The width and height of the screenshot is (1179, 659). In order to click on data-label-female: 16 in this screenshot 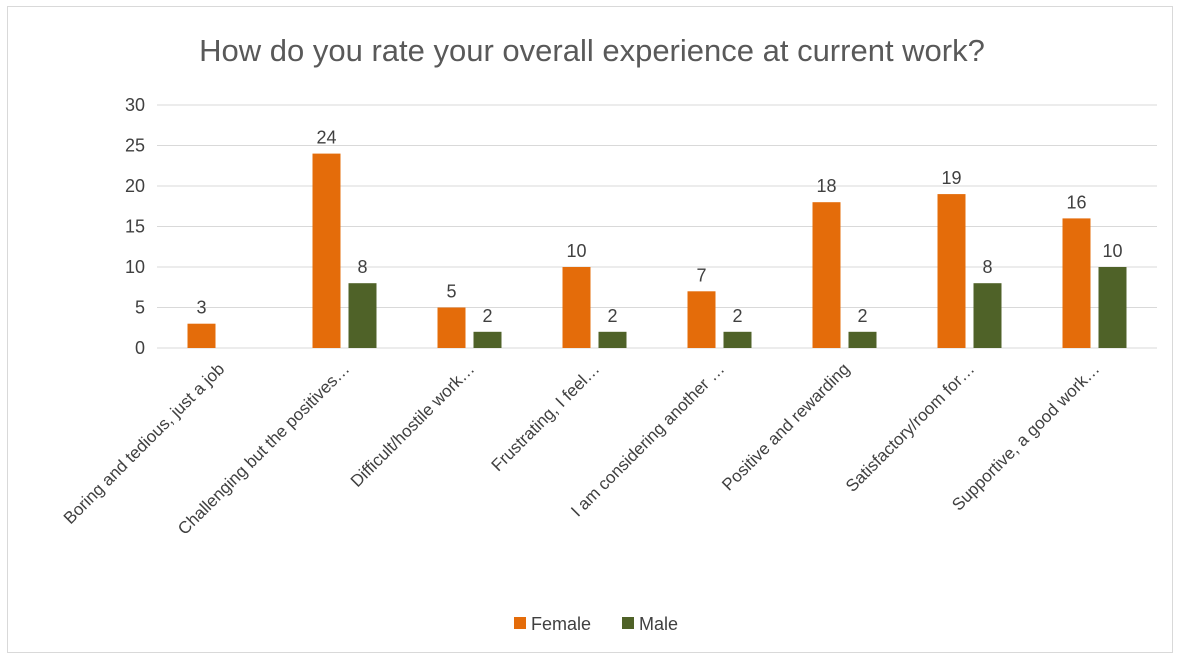, I will do `click(1076, 202)`.